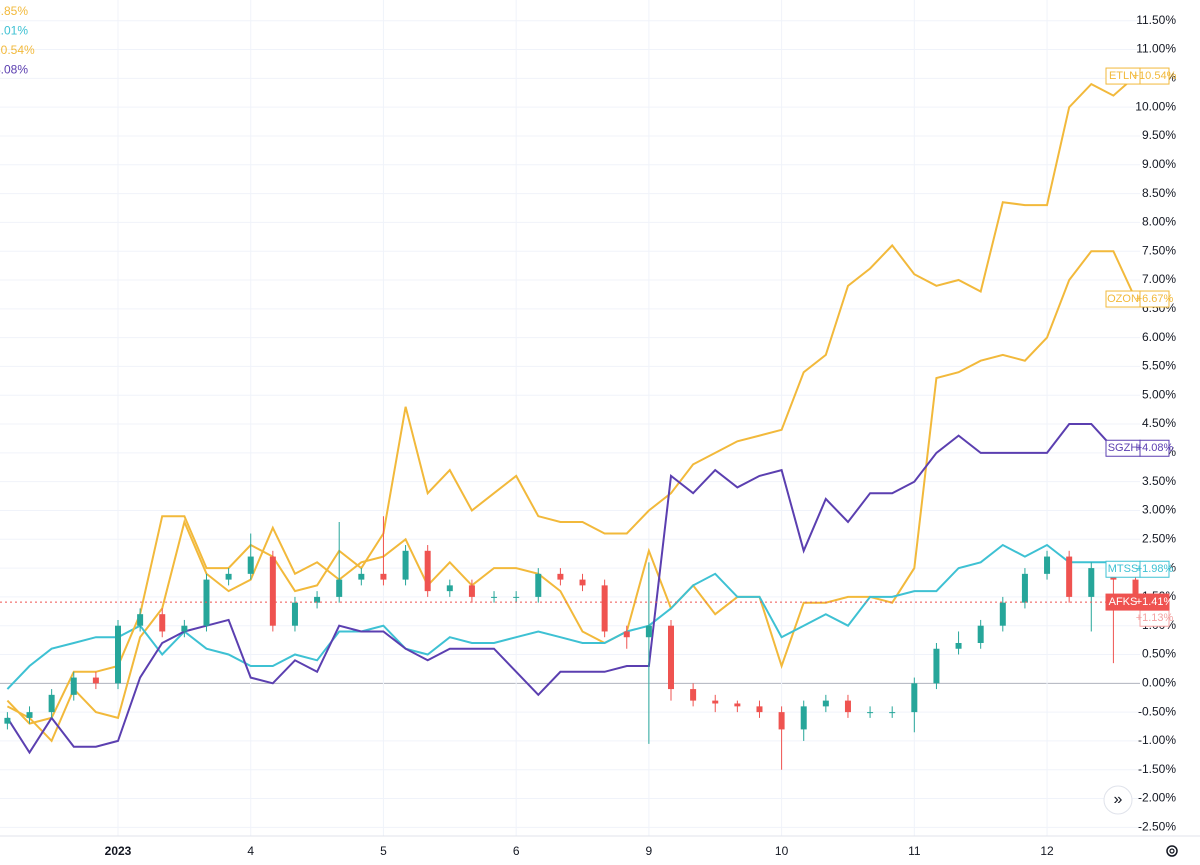 The height and width of the screenshot is (865, 1200). I want to click on x-tick-label: 5, so click(383, 851).